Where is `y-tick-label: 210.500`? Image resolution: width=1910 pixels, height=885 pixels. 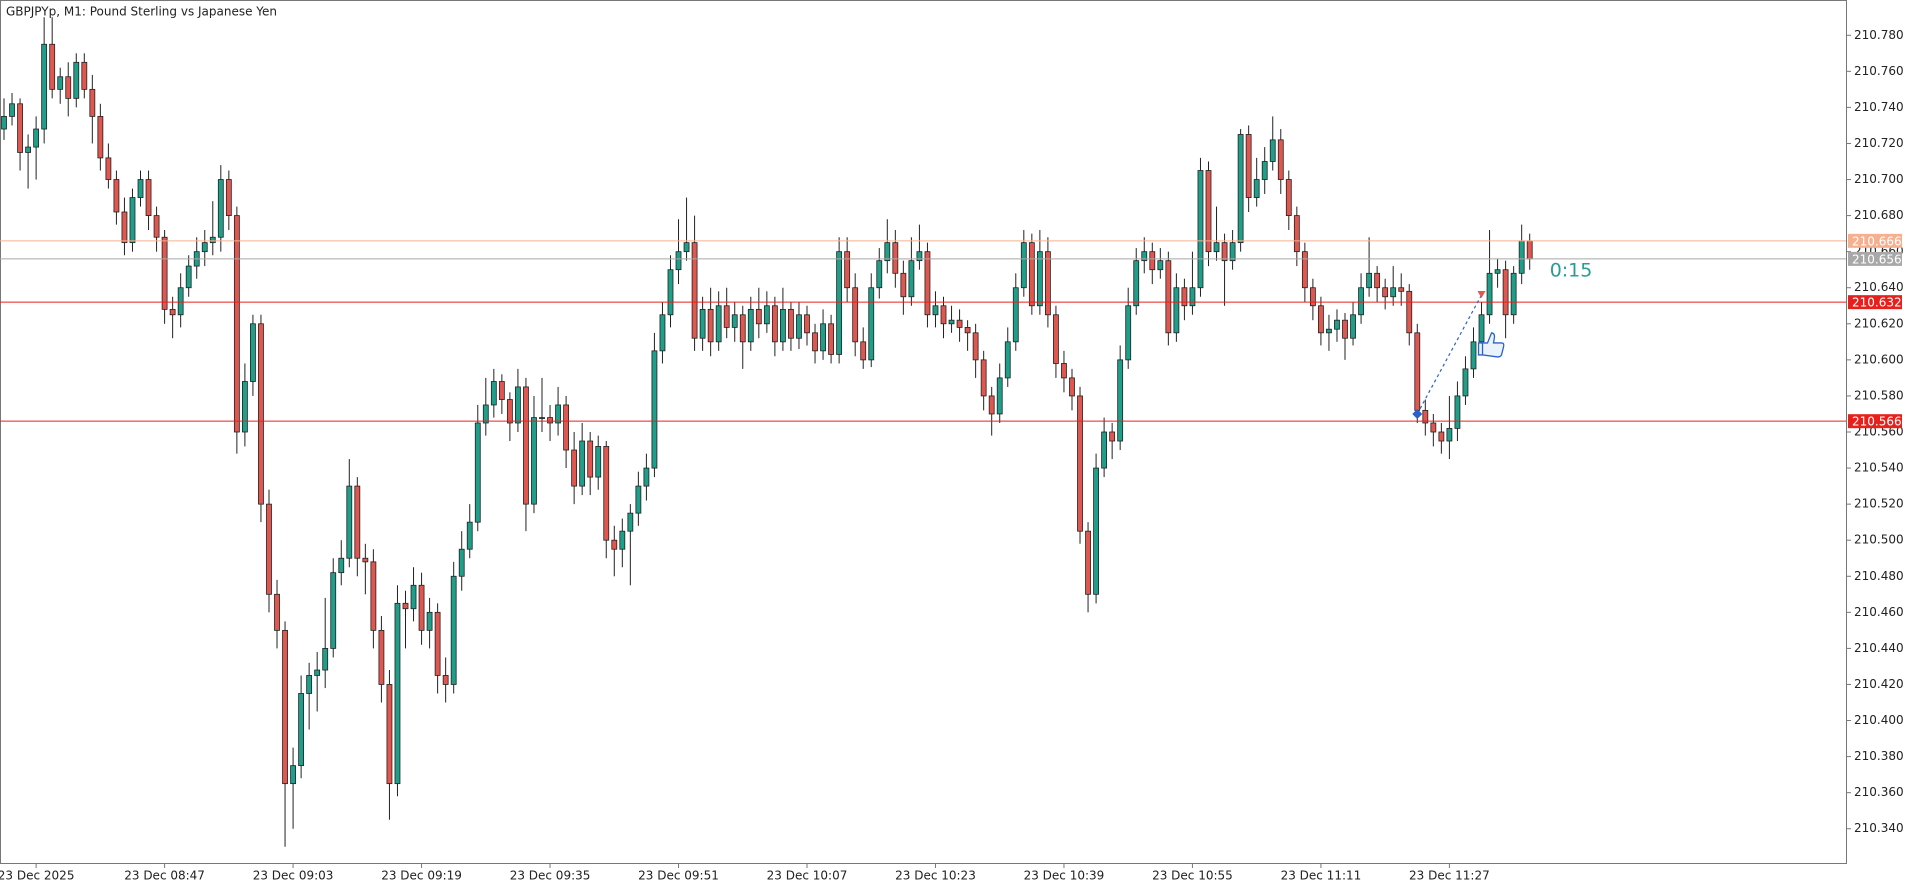
y-tick-label: 210.500 is located at coordinates (1879, 540).